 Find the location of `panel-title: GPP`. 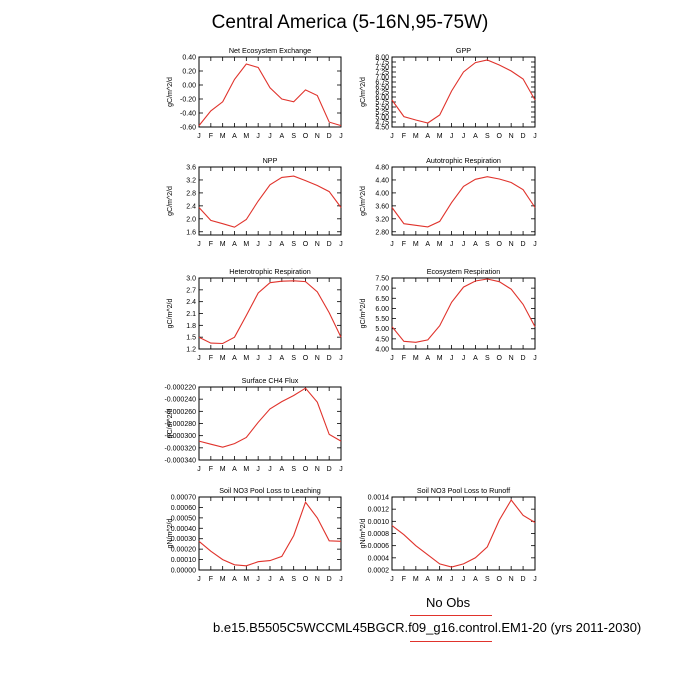

panel-title: GPP is located at coordinates (463, 50).